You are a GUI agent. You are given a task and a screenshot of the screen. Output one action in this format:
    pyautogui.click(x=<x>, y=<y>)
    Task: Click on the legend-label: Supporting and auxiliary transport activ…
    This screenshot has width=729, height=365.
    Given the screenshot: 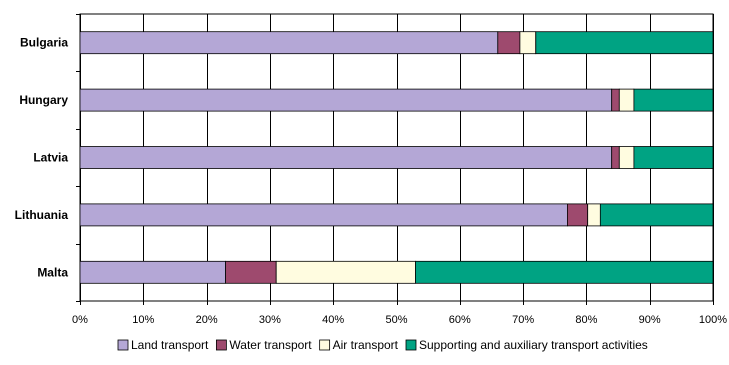 What is the action you would take?
    pyautogui.click(x=533, y=345)
    